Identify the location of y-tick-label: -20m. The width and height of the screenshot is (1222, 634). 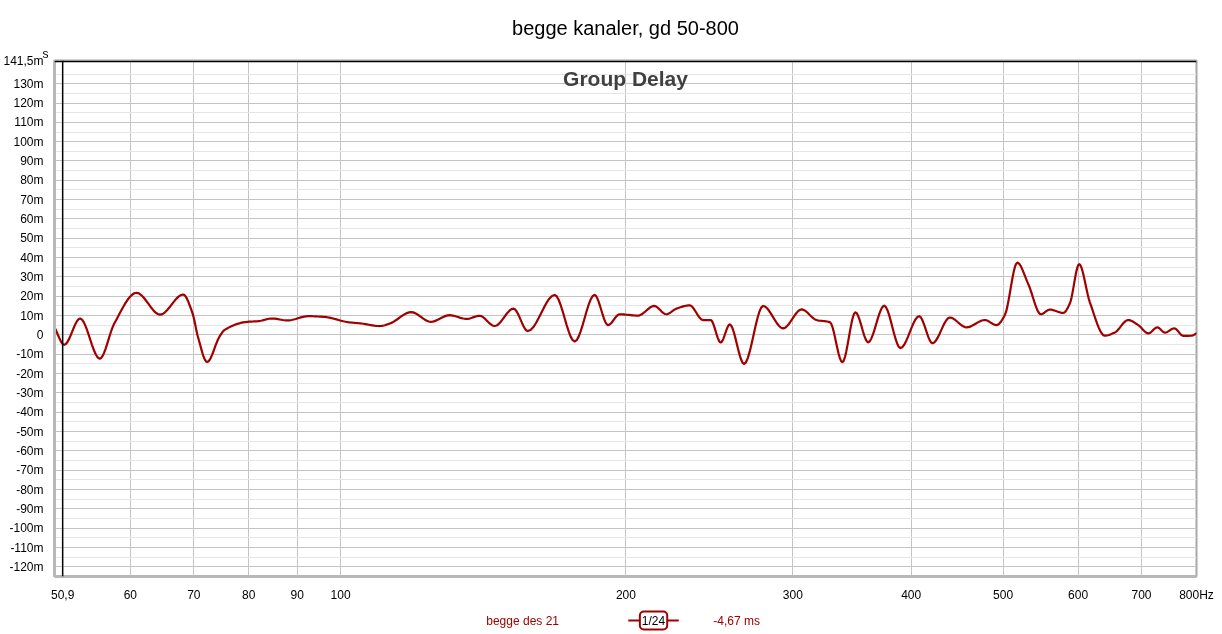
(30, 373).